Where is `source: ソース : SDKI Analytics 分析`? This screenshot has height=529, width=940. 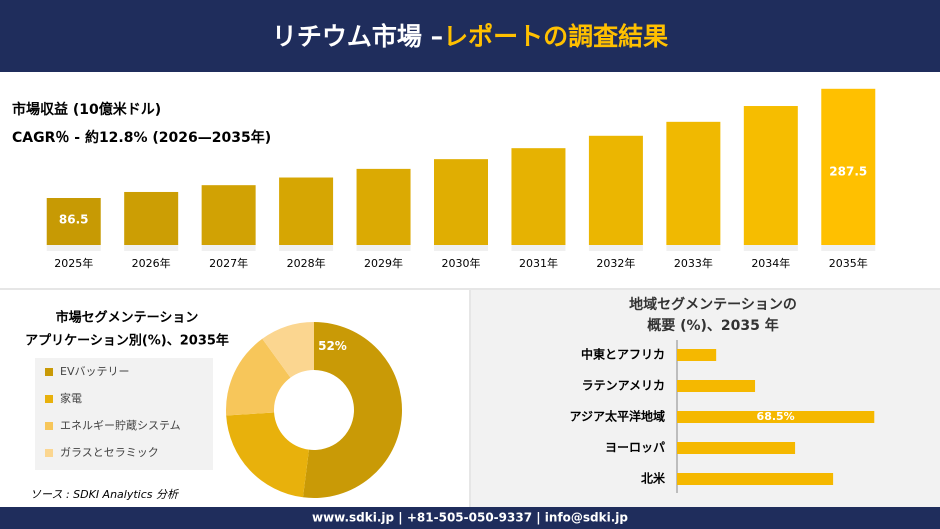
source: ソース : SDKI Analytics 分析 is located at coordinates (105, 494).